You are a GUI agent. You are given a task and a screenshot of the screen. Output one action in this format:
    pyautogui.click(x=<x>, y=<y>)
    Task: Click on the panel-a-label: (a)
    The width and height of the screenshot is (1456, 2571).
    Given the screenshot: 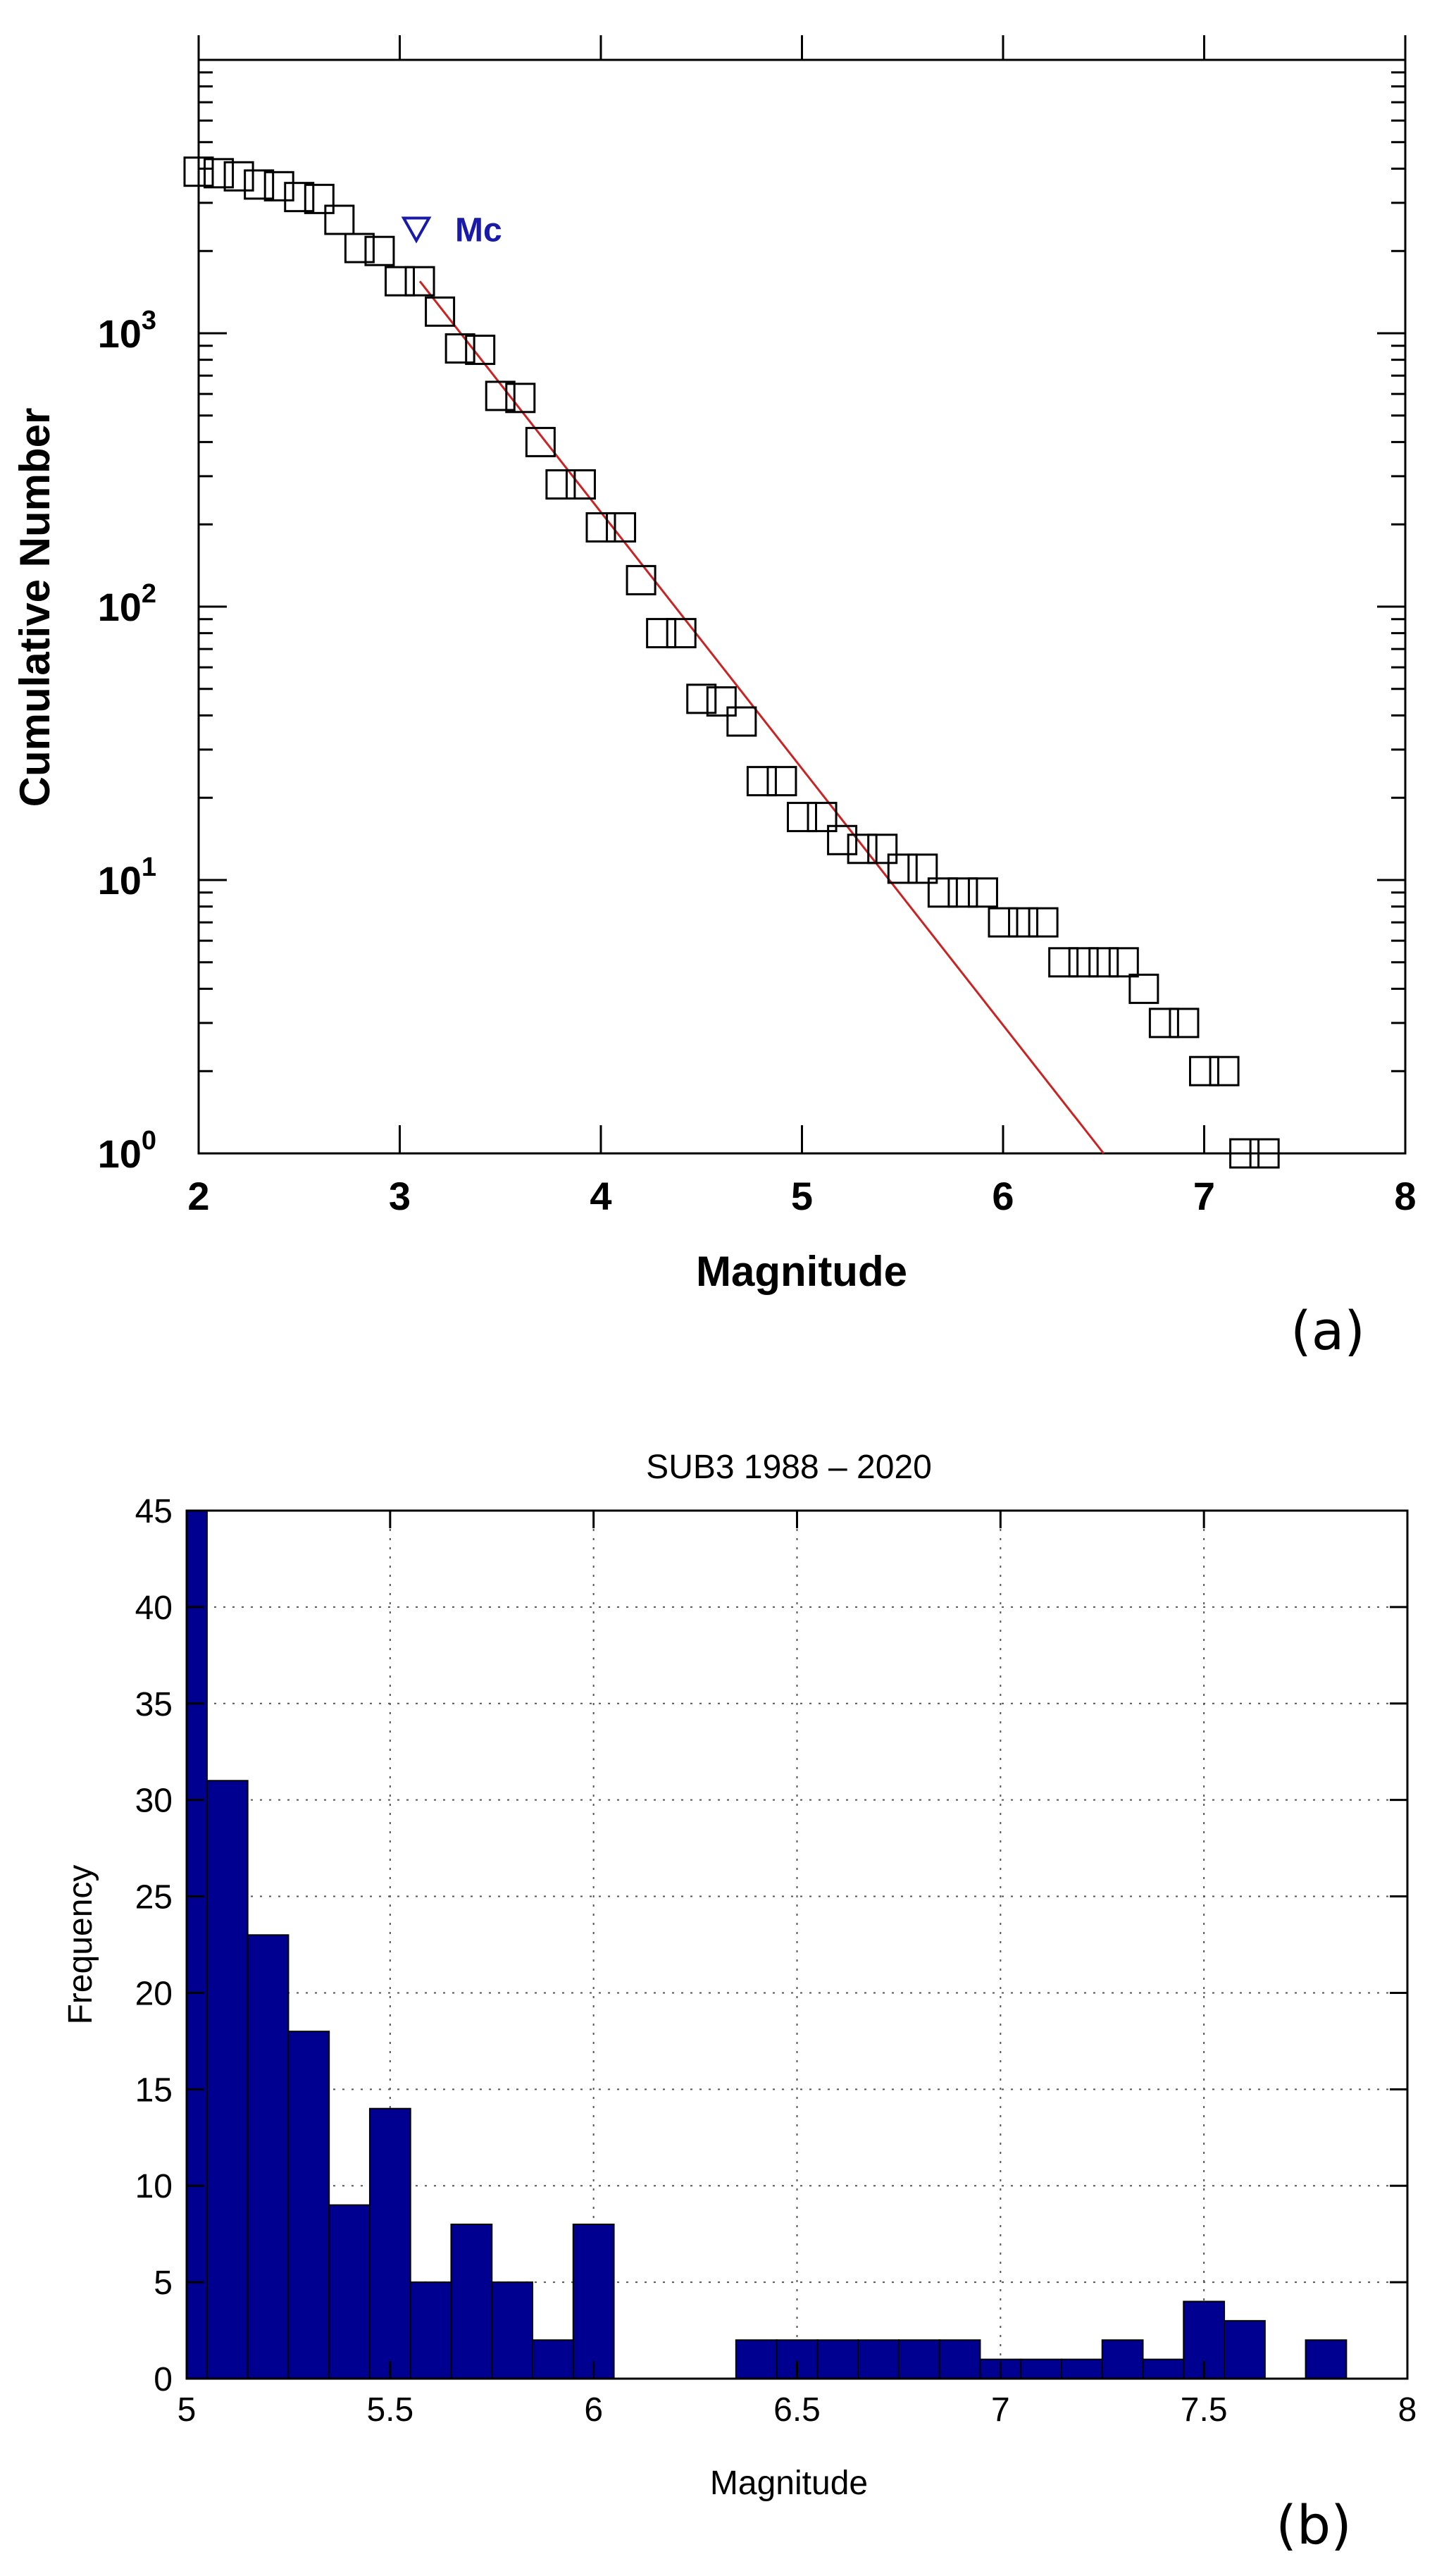 What is the action you would take?
    pyautogui.click(x=1327, y=1330)
    